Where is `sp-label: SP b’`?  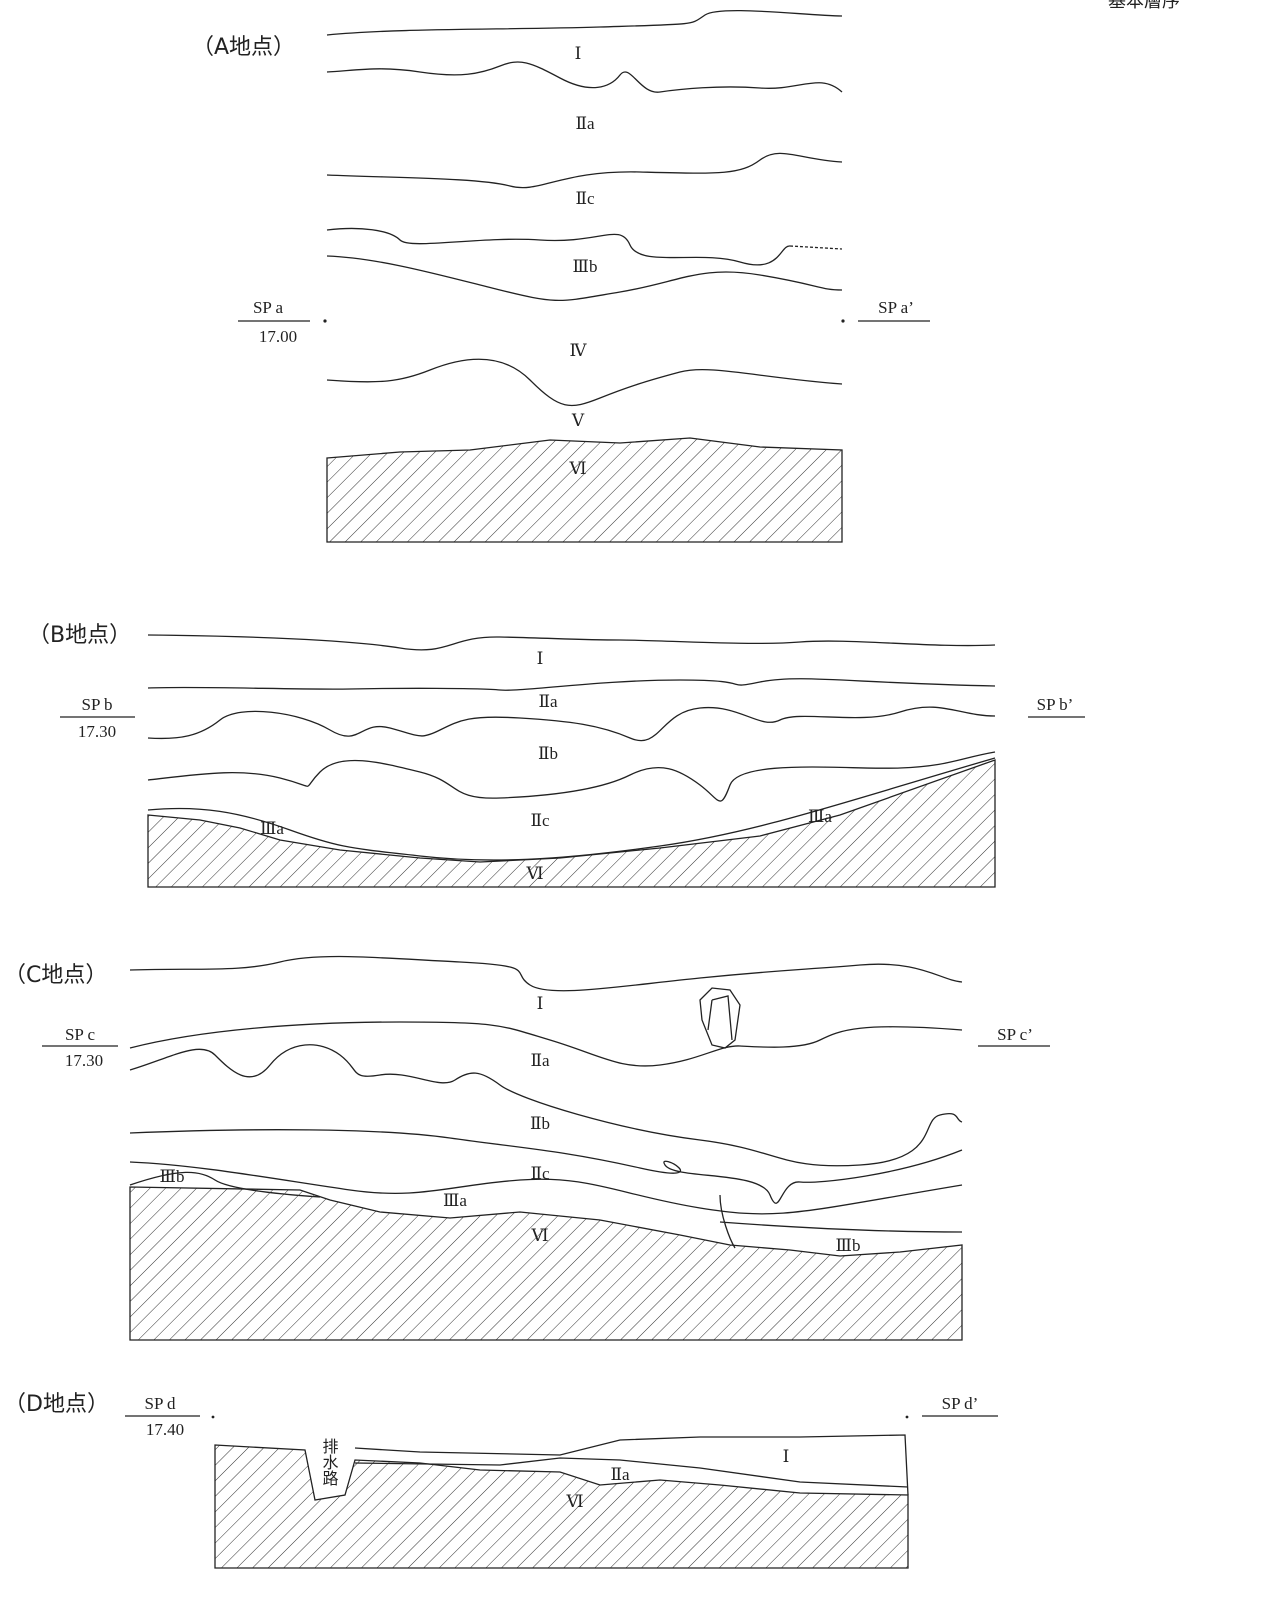 sp-label: SP b’ is located at coordinates (1055, 704).